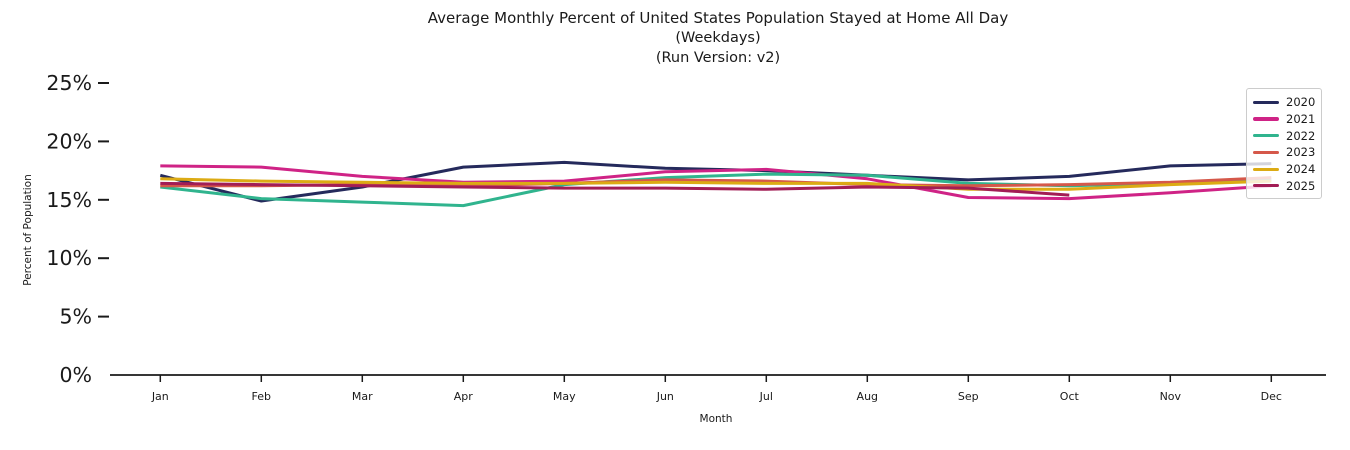  Describe the element at coordinates (1301, 152) in the screenshot. I see `legend-label-2023: 2023` at that location.